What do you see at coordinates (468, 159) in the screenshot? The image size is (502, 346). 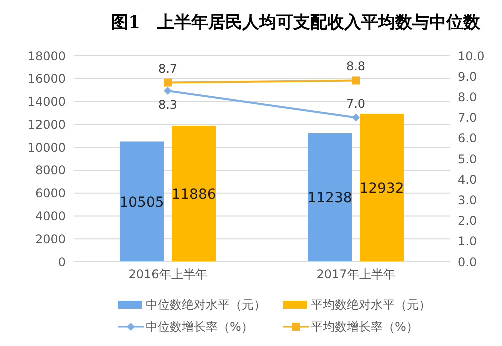 I see `y2-tick-label: 5.0` at bounding box center [468, 159].